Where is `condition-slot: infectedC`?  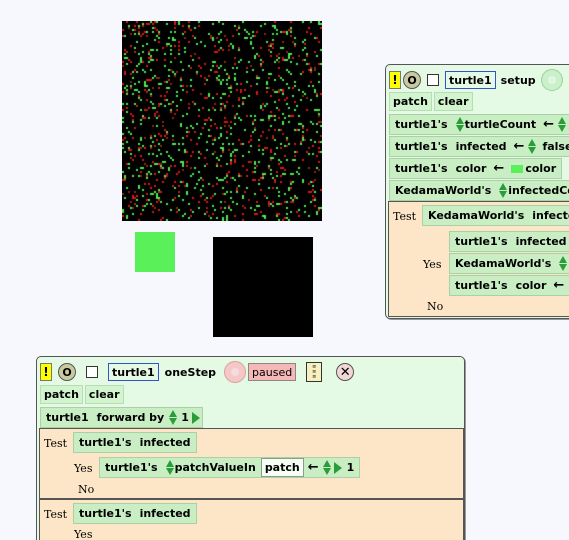
condition-slot: infectedC is located at coordinates (550, 215).